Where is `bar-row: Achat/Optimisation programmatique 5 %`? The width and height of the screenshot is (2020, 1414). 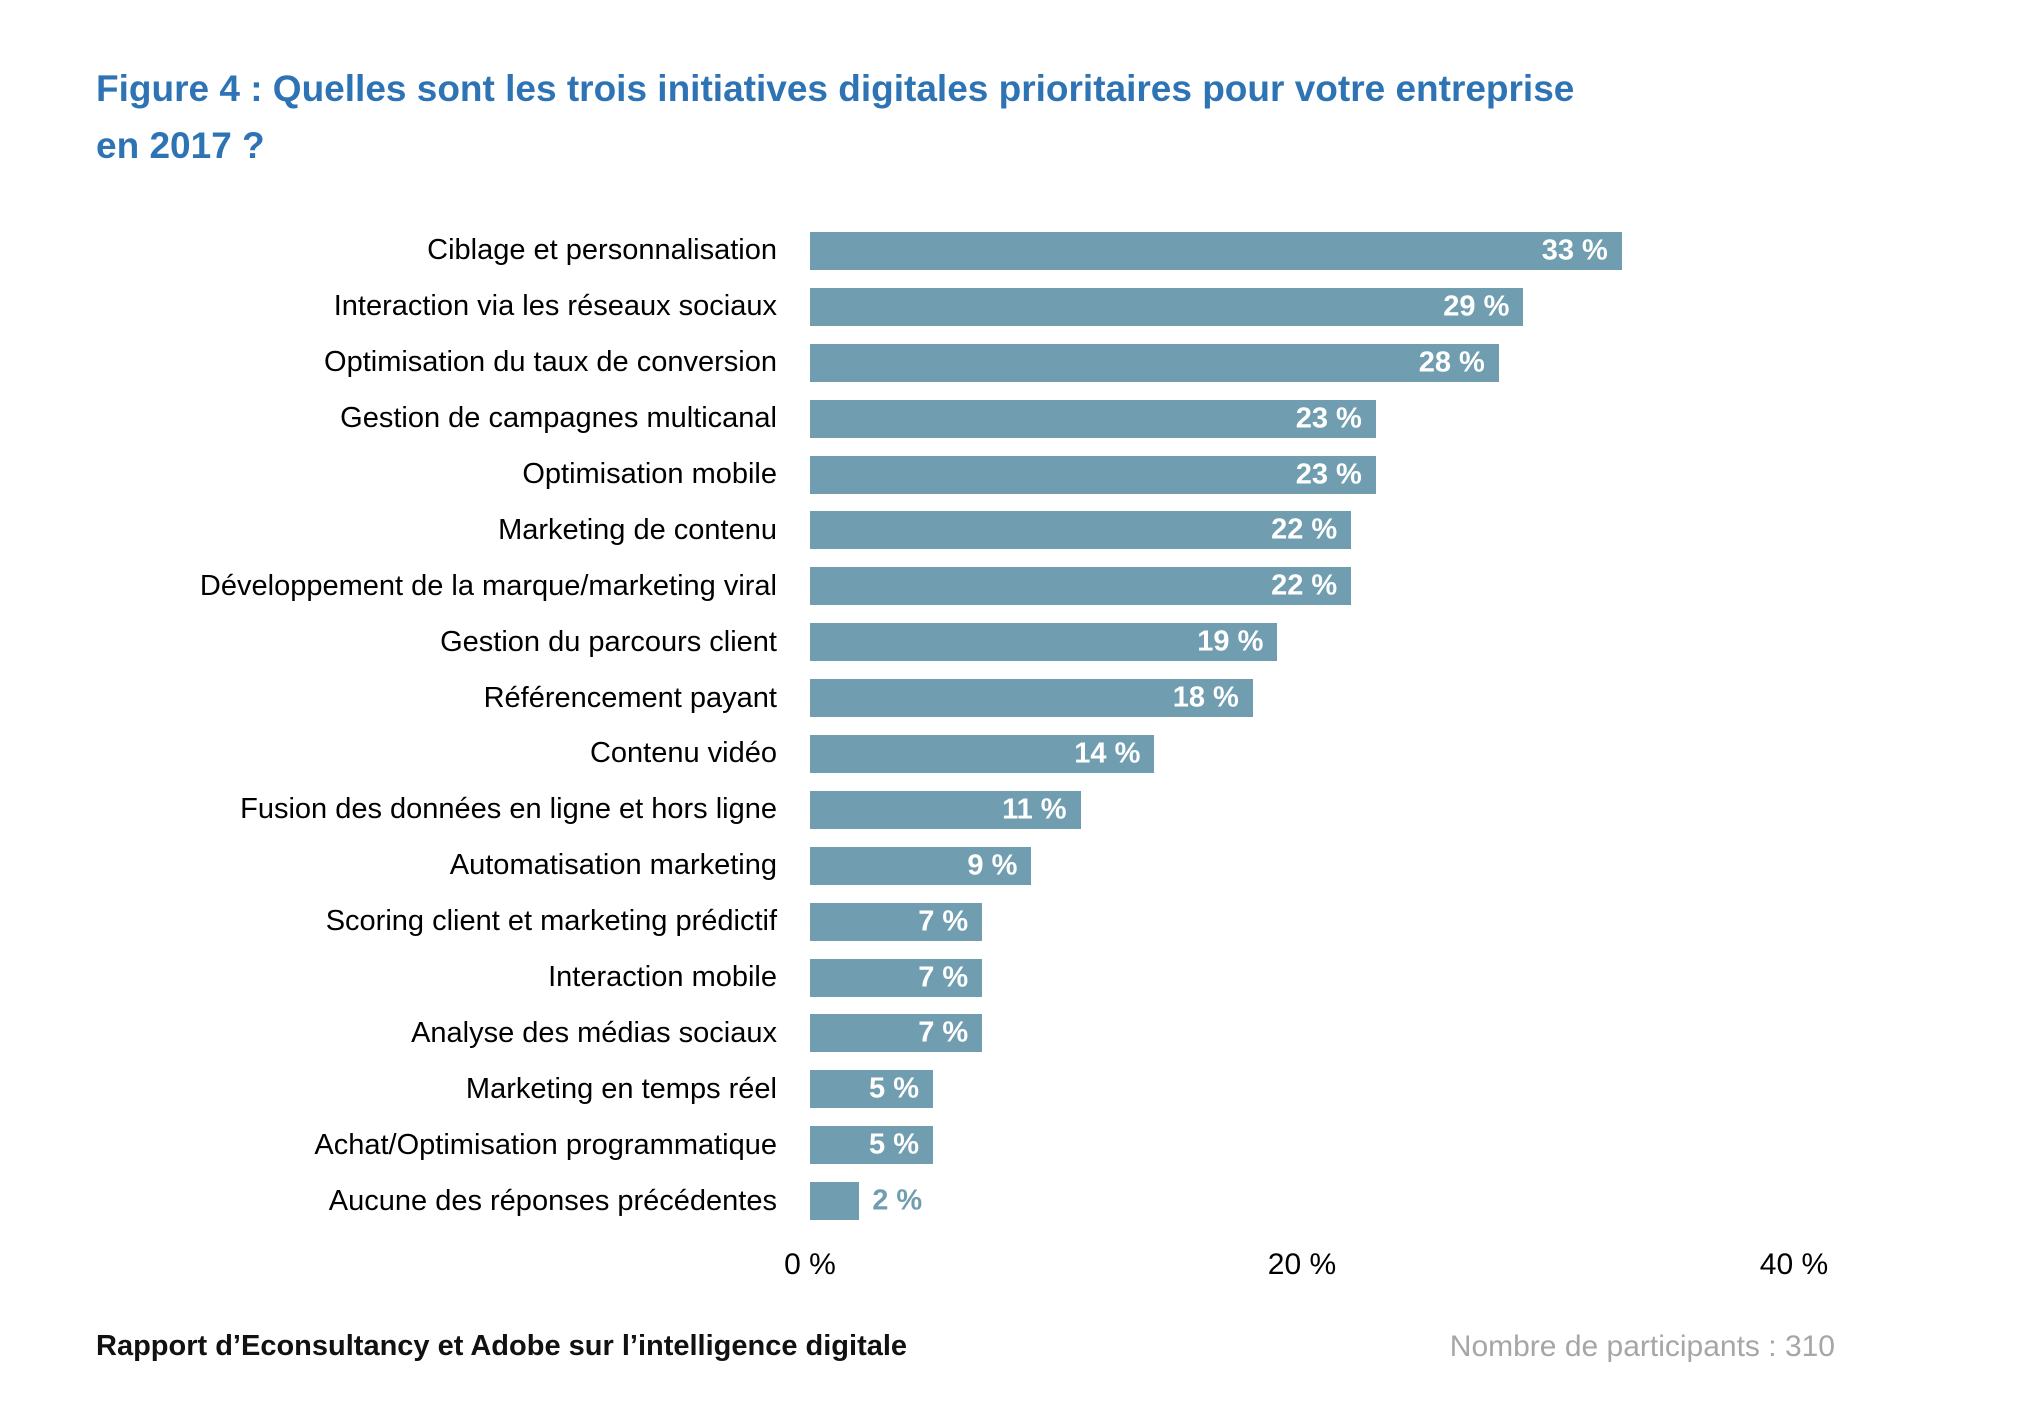
bar-row: Achat/Optimisation programmatique 5 % is located at coordinates (1010, 1145).